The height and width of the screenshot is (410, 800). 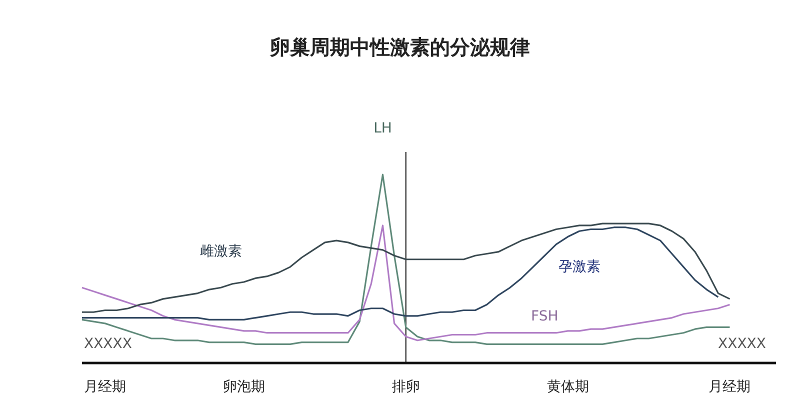 I want to click on series-label: 孕激素, so click(x=579, y=266).